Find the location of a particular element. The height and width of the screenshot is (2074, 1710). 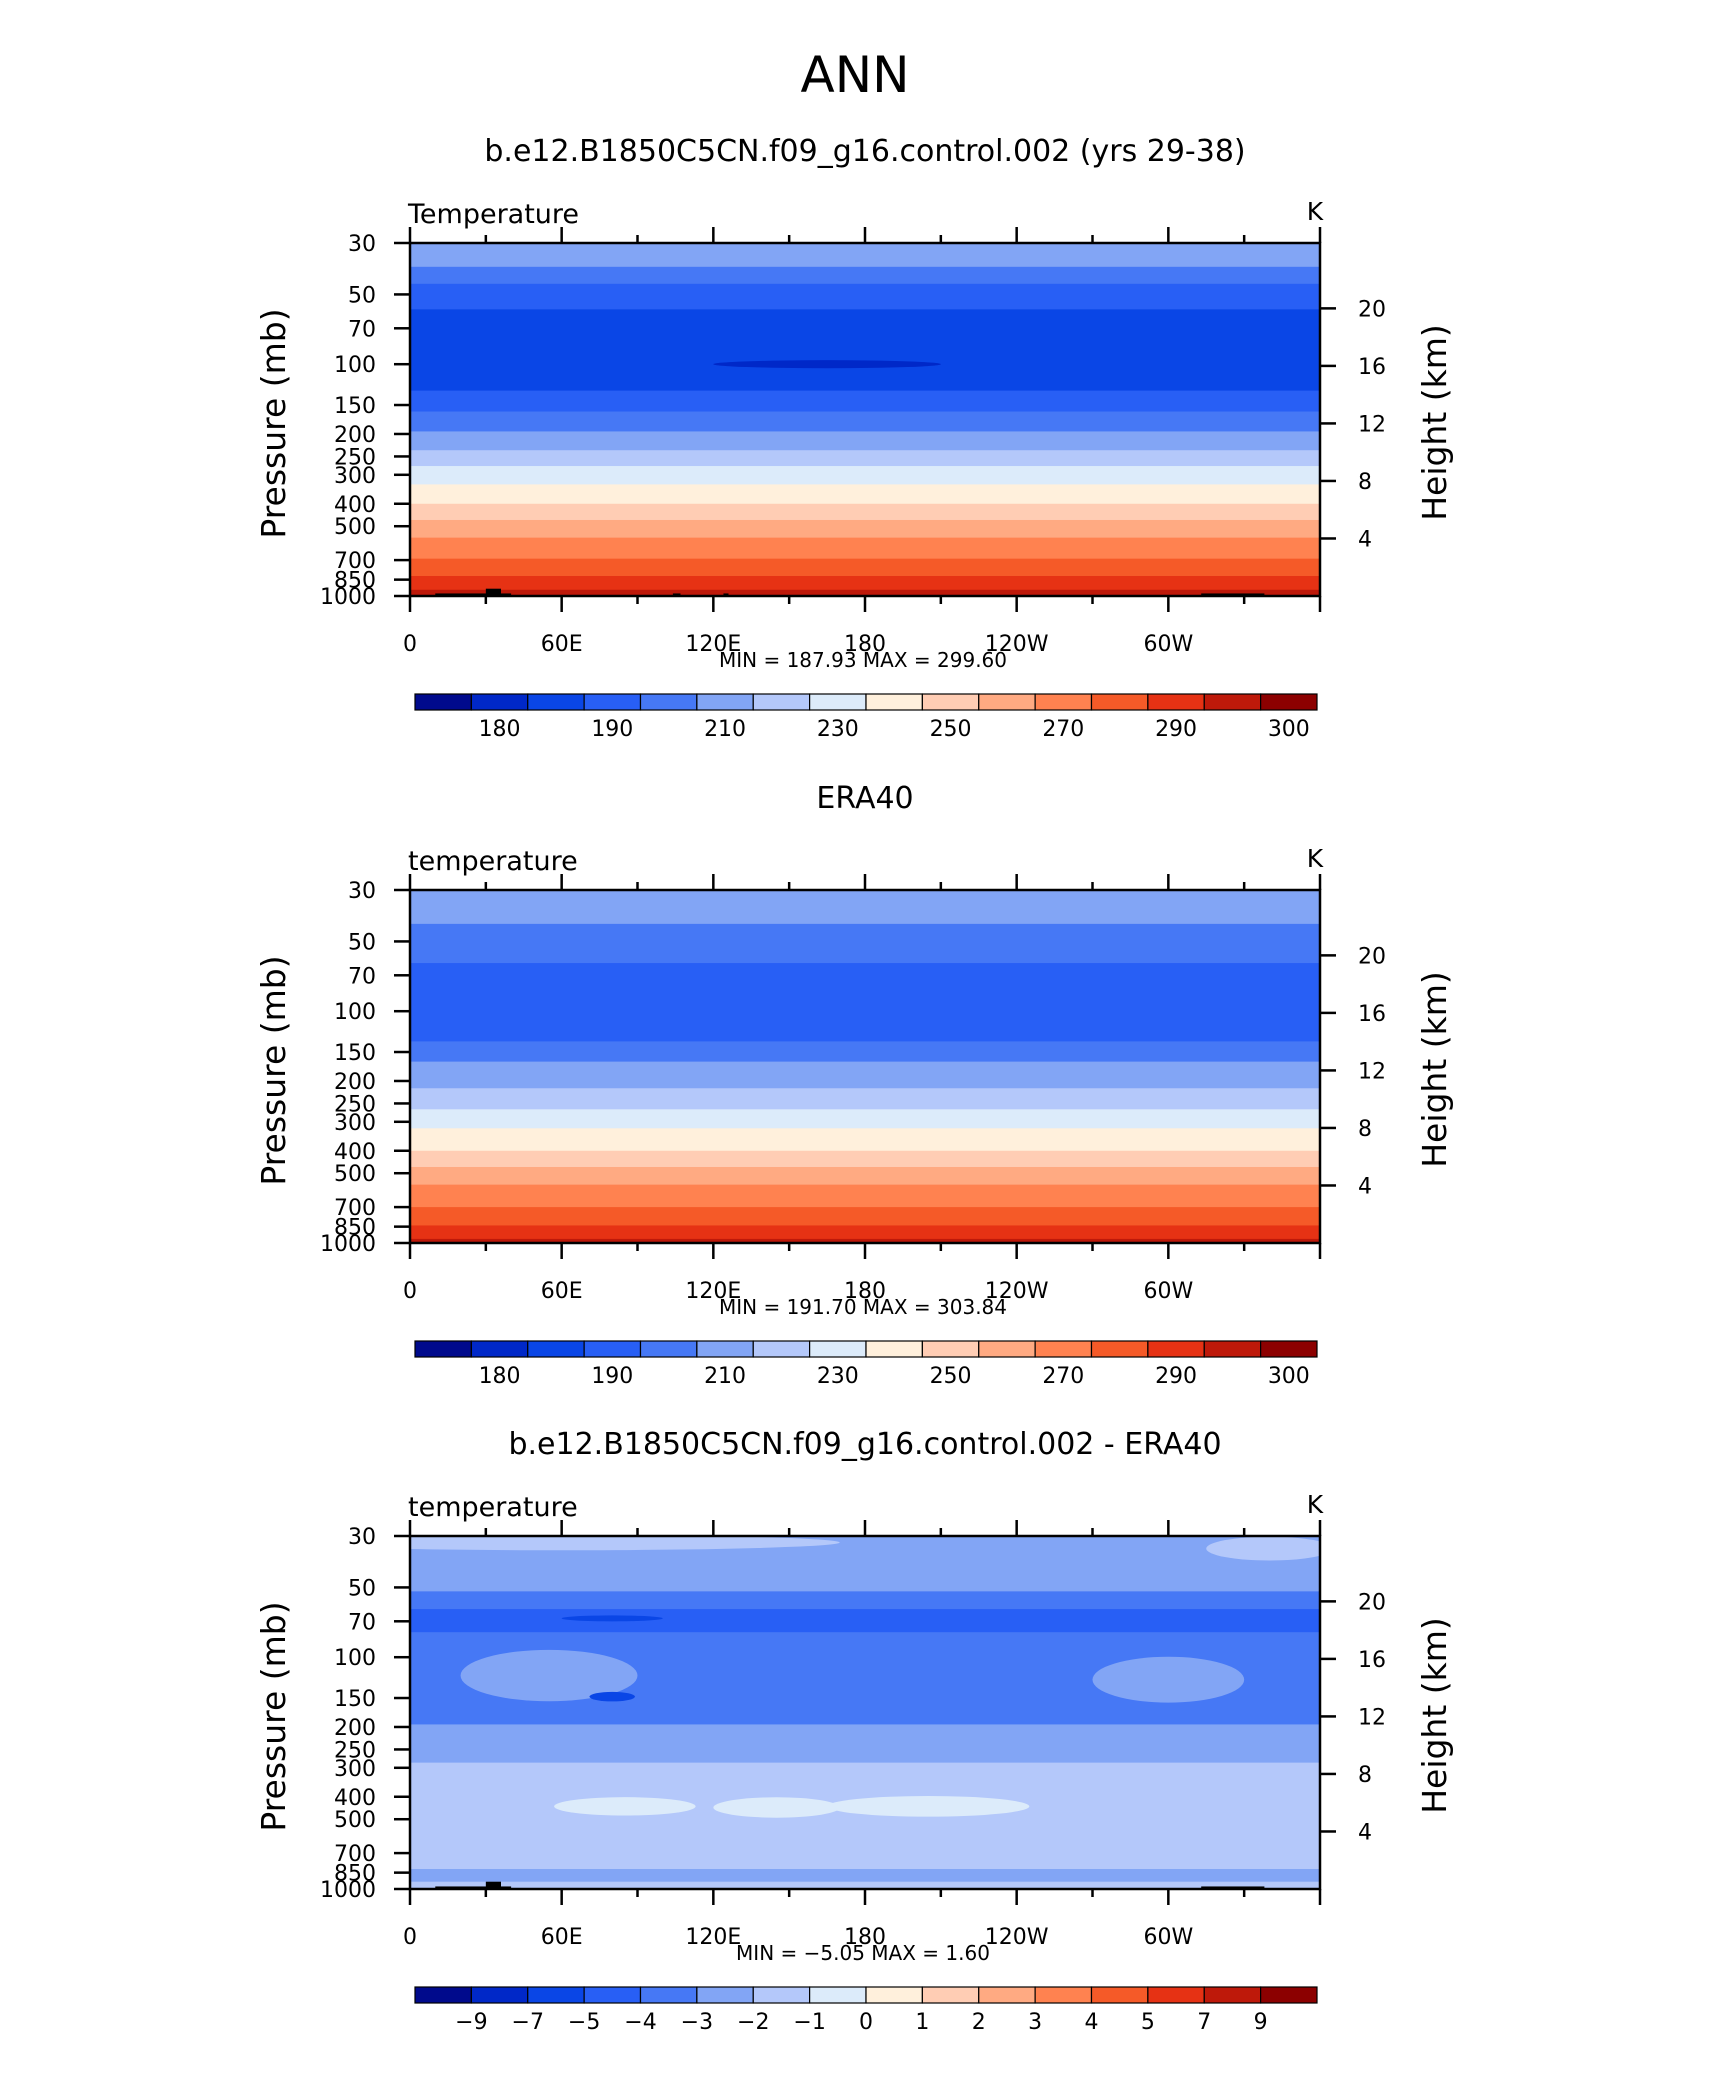

figure-title: ANN is located at coordinates (854, 75).